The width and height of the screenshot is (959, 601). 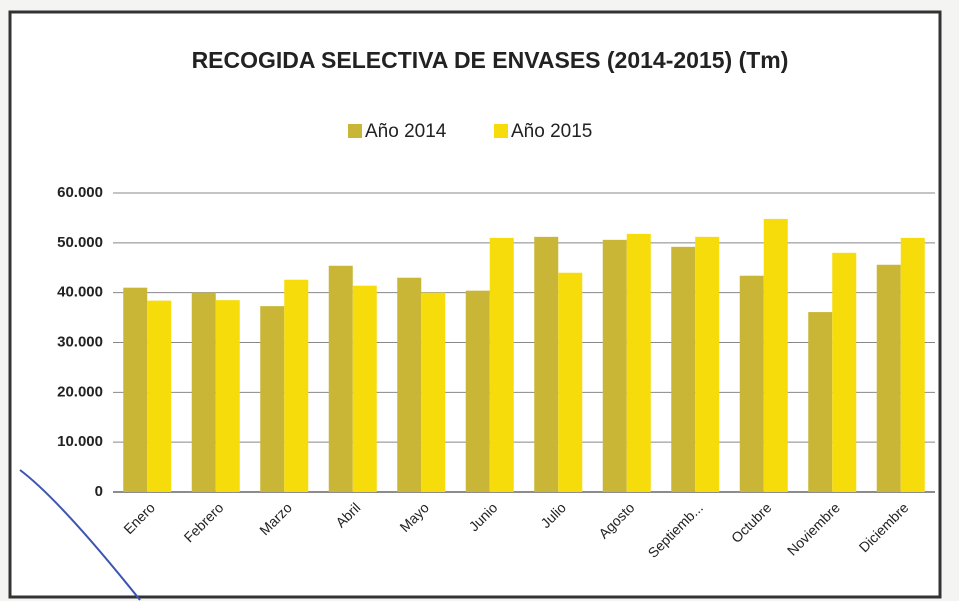 I want to click on legend-label: Año 2014, so click(x=406, y=131).